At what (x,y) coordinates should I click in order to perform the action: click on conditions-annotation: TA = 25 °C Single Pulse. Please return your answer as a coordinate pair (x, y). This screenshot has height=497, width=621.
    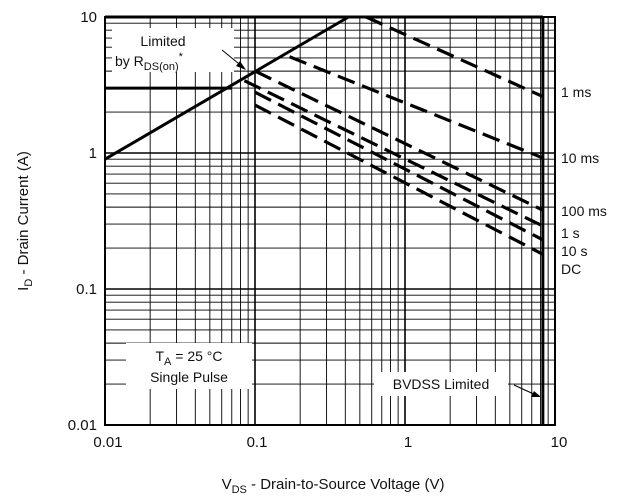
    Looking at the image, I should click on (189, 366).